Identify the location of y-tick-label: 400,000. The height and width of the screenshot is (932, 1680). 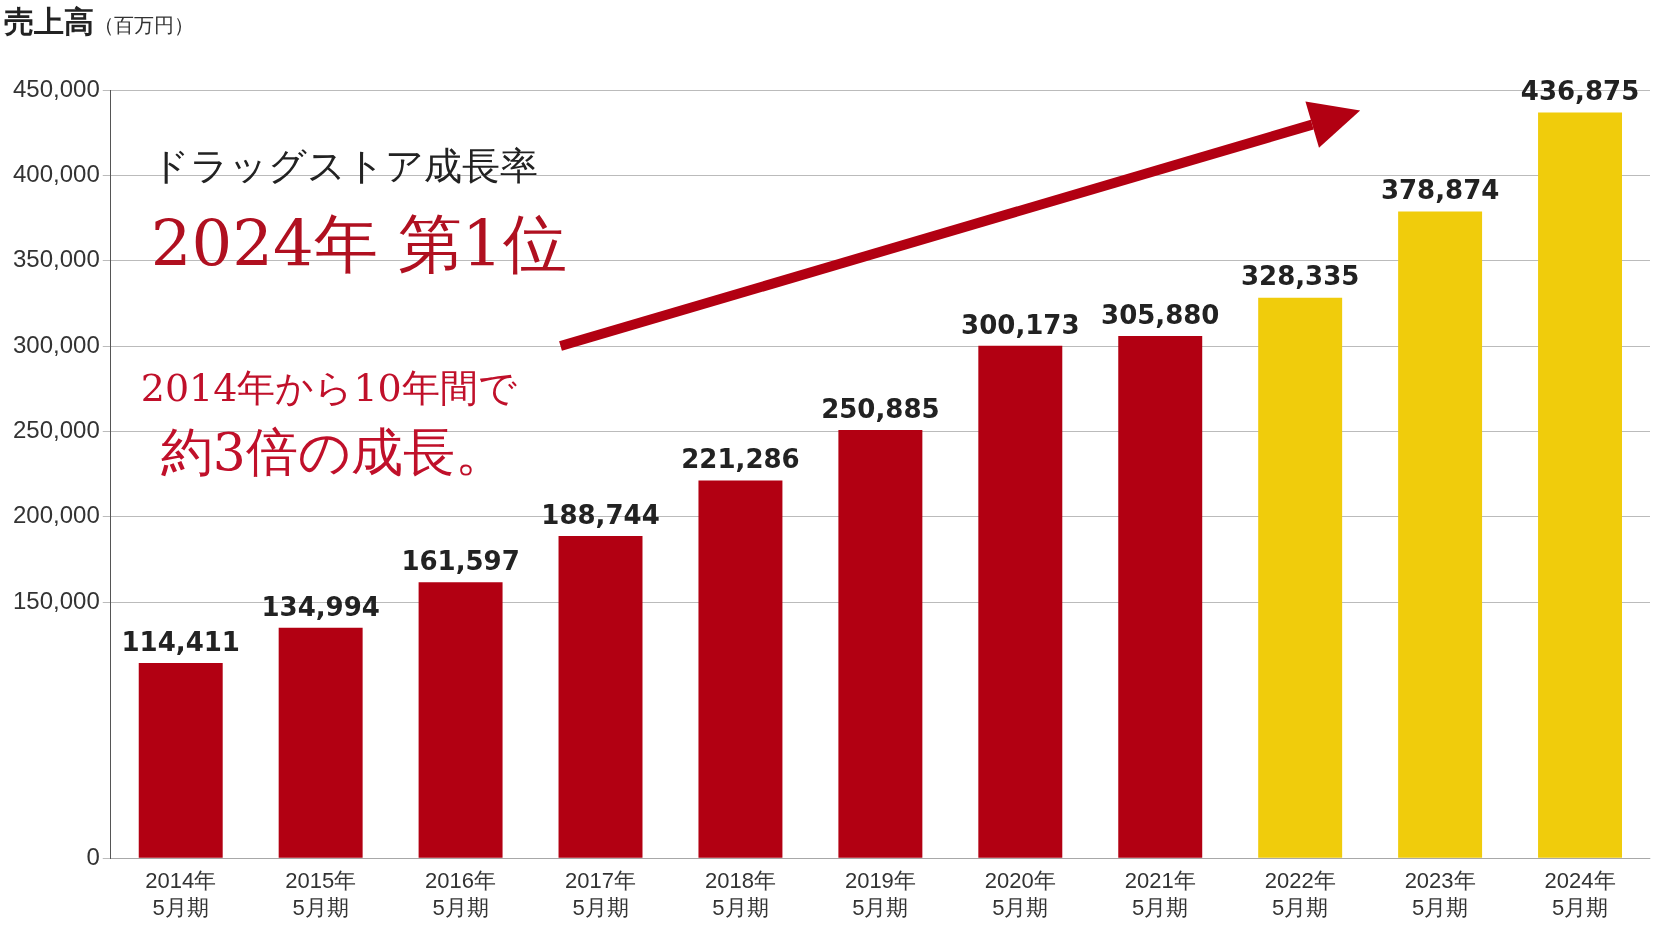
(56, 173).